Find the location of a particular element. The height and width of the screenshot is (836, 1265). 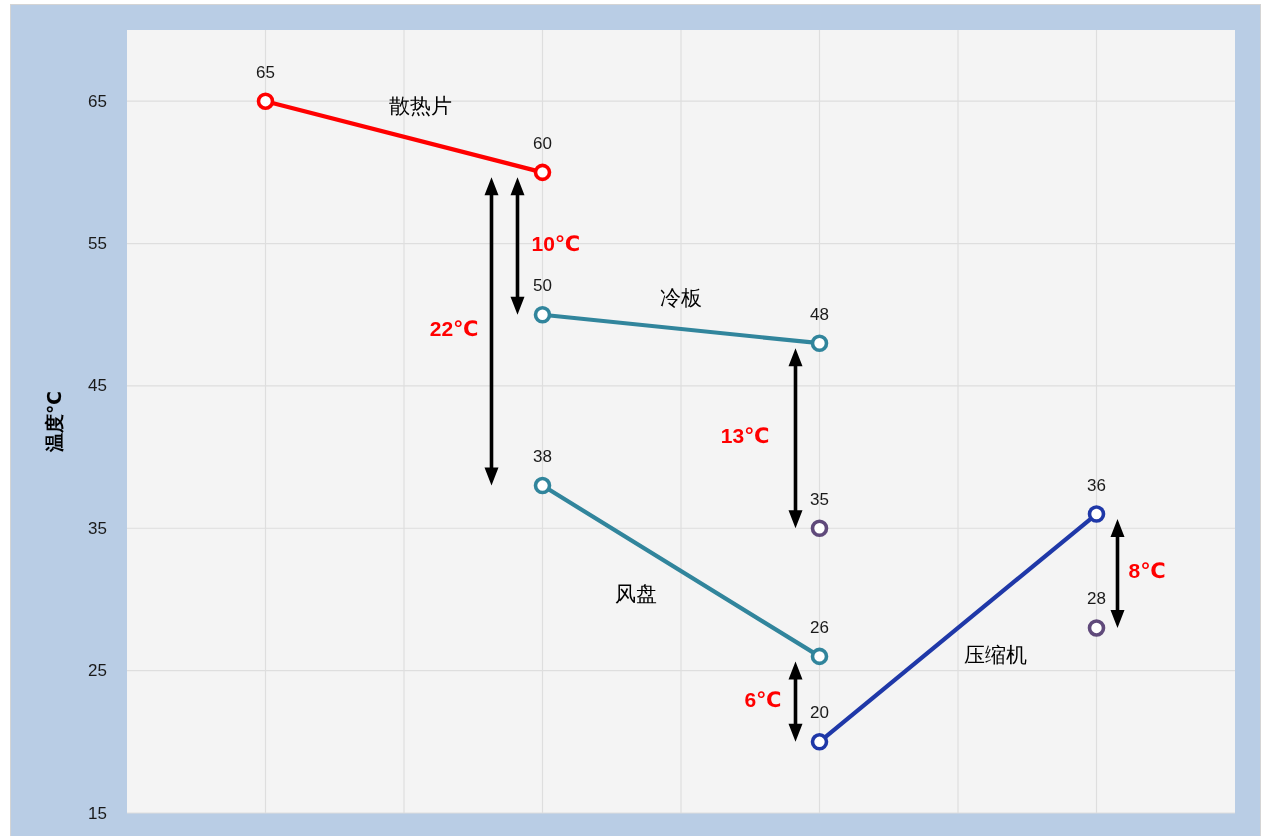

annotation: 6℃ is located at coordinates (763, 699).